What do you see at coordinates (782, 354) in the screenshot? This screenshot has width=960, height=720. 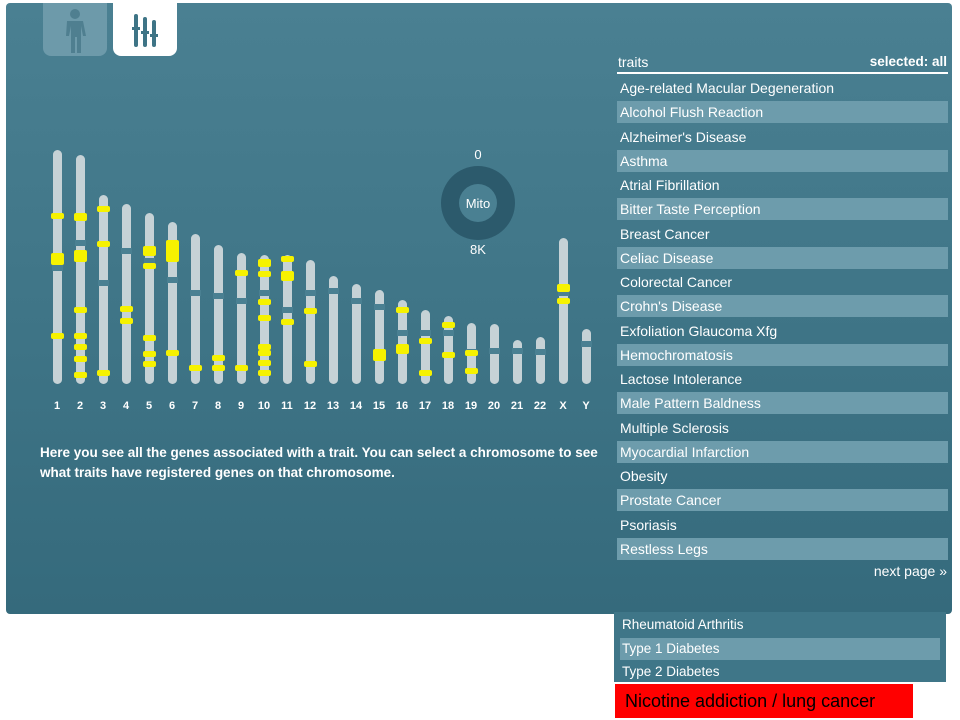 I see `trait-item: Hemochromatosis` at bounding box center [782, 354].